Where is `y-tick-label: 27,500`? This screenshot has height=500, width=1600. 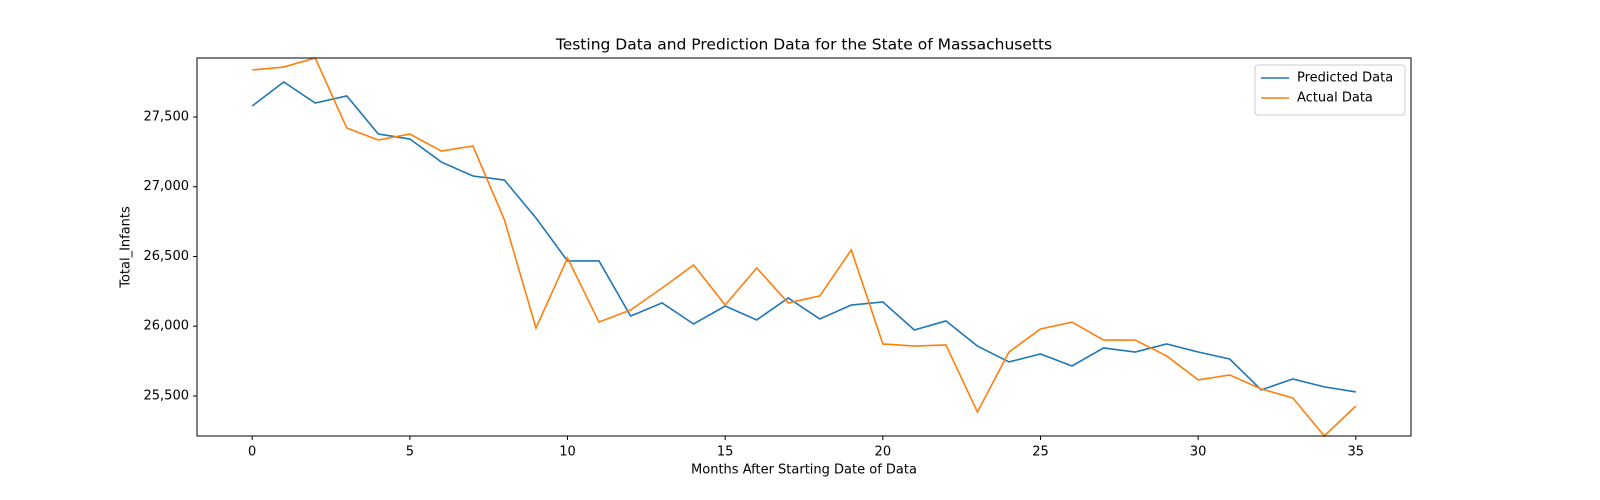 y-tick-label: 27,500 is located at coordinates (167, 117).